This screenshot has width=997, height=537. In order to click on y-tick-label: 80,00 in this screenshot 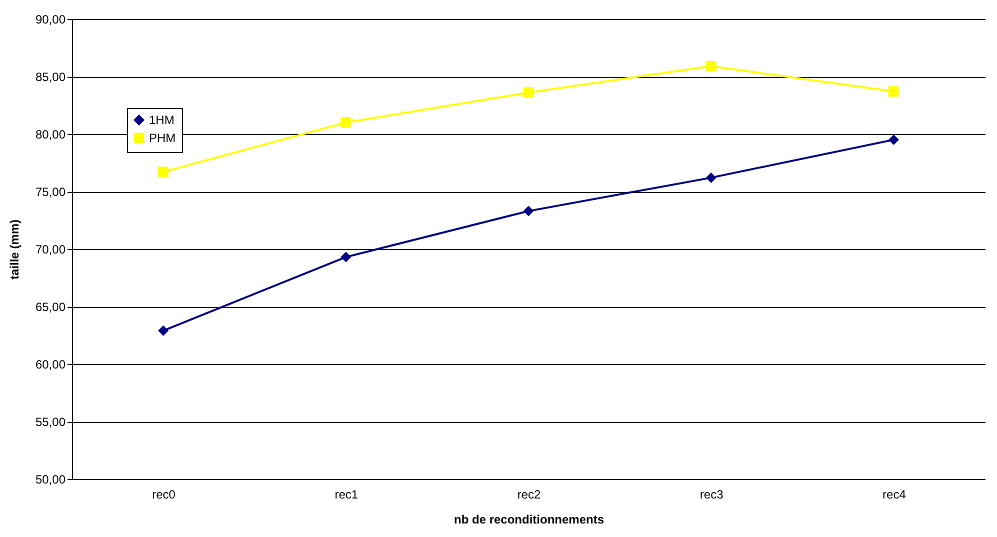, I will do `click(50, 135)`.